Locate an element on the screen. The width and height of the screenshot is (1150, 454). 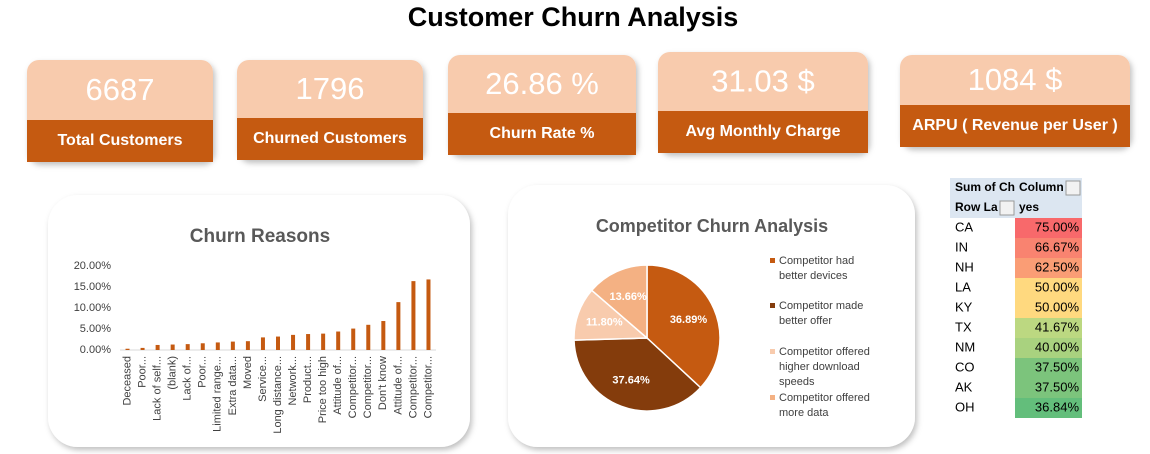
data-label: 13.66% is located at coordinates (629, 297).